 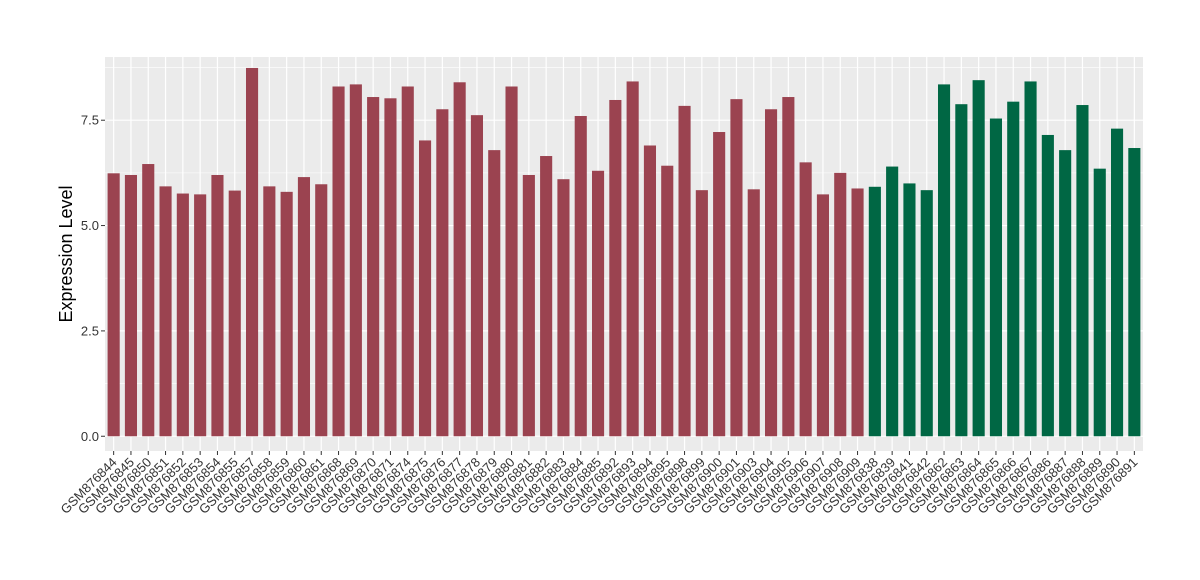 What do you see at coordinates (93, 278) in the screenshot?
I see `y-axis: 0.0 2.5 5.0 7.5` at bounding box center [93, 278].